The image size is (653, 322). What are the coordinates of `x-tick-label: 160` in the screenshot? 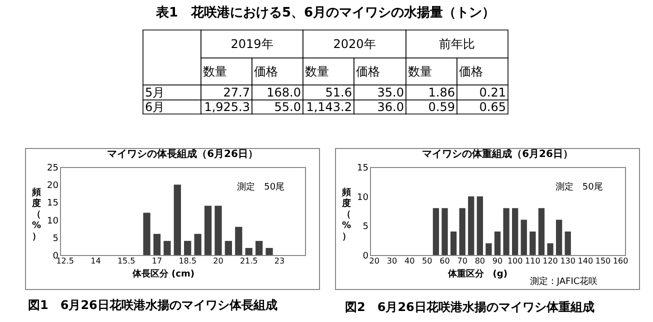 It's located at (620, 261).